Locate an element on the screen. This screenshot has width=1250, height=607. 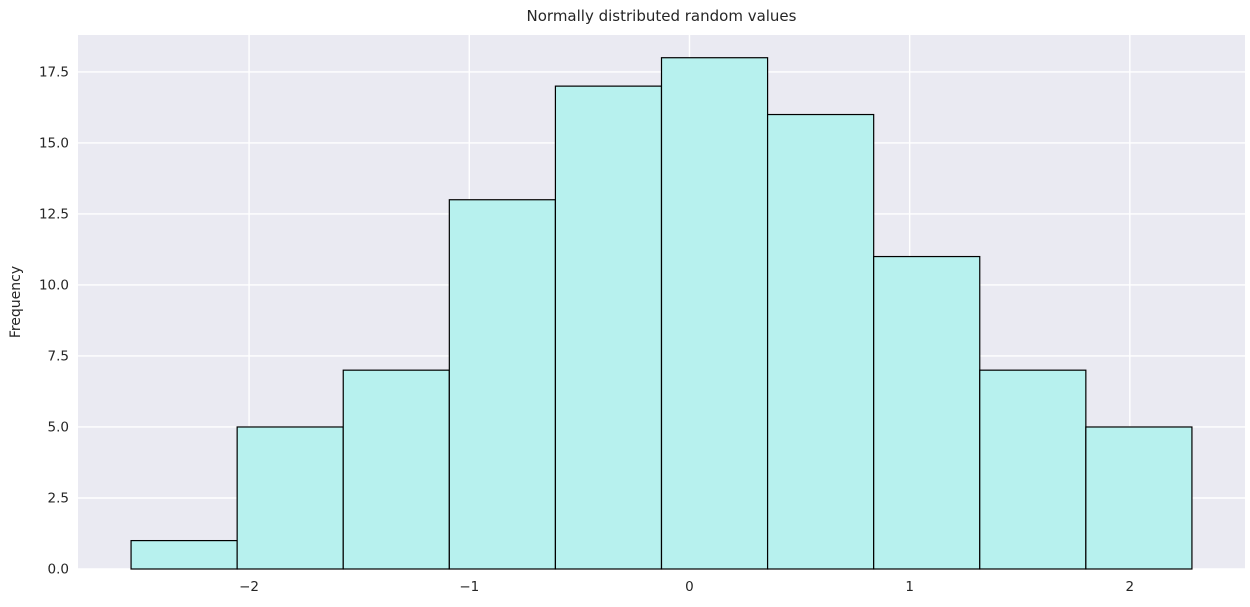
chart-title: Normally distributed random values is located at coordinates (661, 16).